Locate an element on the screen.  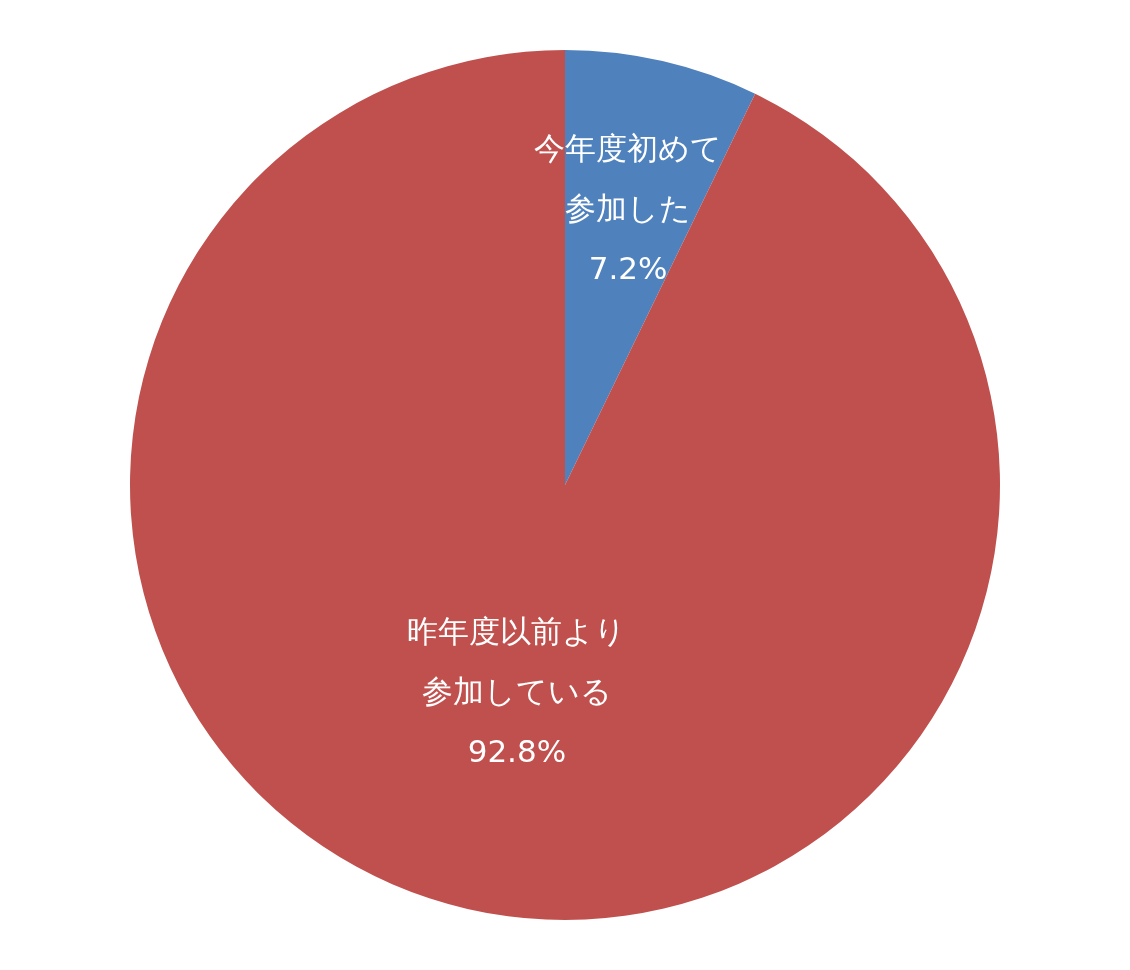
slice-label: 昨年度以前より参加している is located at coordinates (517, 661).